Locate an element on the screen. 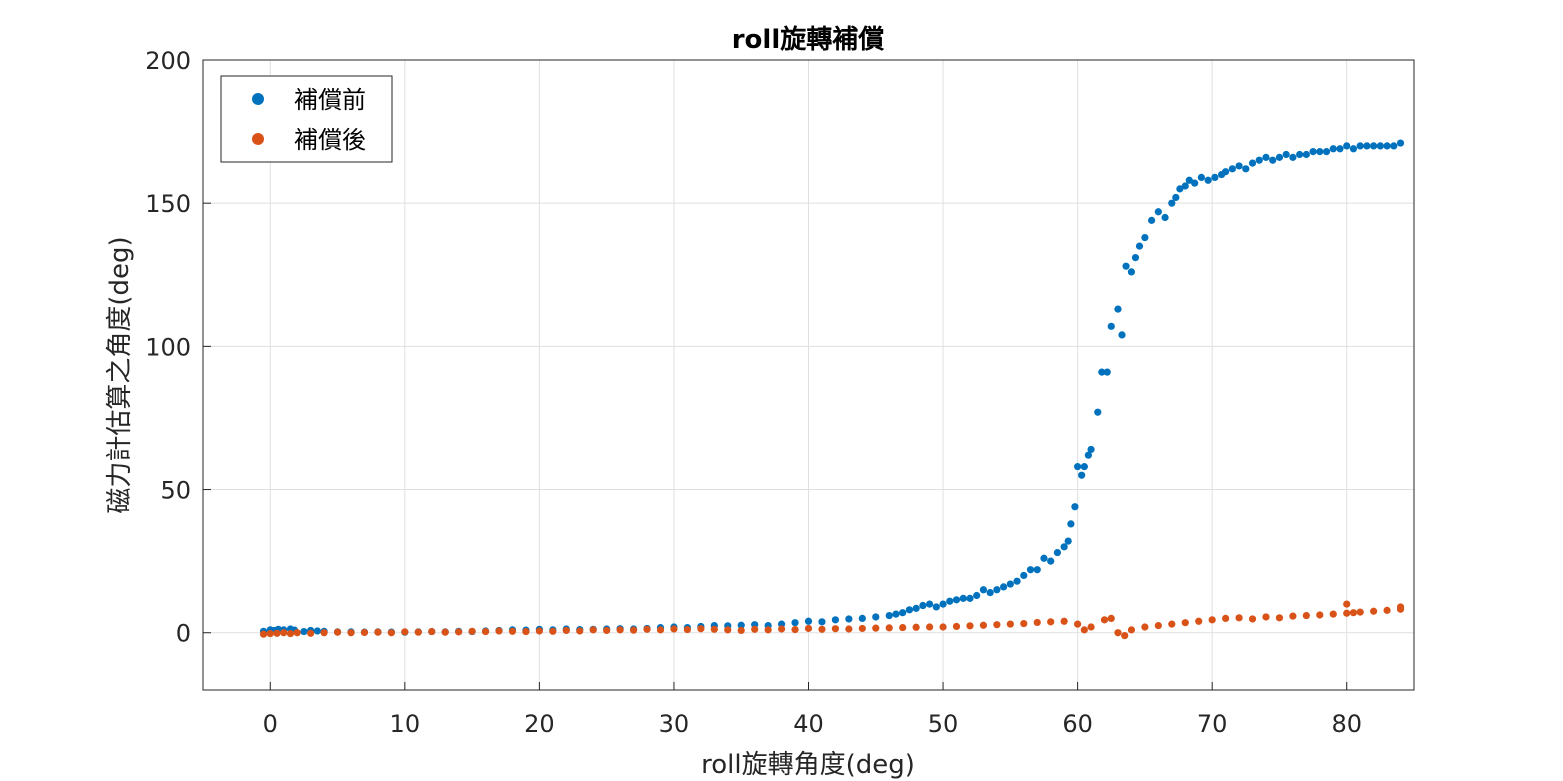  y-tick-label: 0 is located at coordinates (183, 634).